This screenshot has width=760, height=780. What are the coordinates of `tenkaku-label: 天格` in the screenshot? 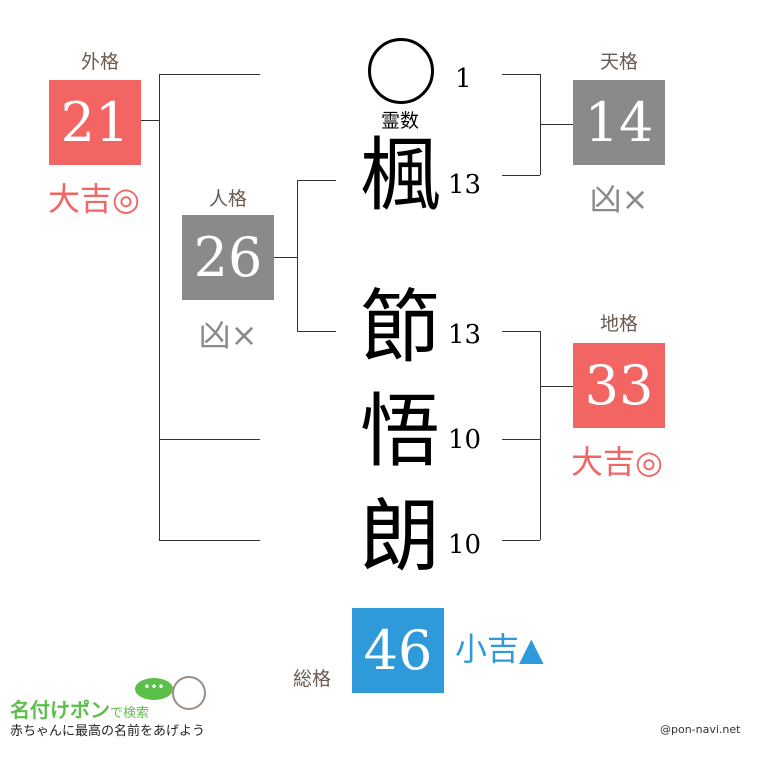 It's located at (619, 62).